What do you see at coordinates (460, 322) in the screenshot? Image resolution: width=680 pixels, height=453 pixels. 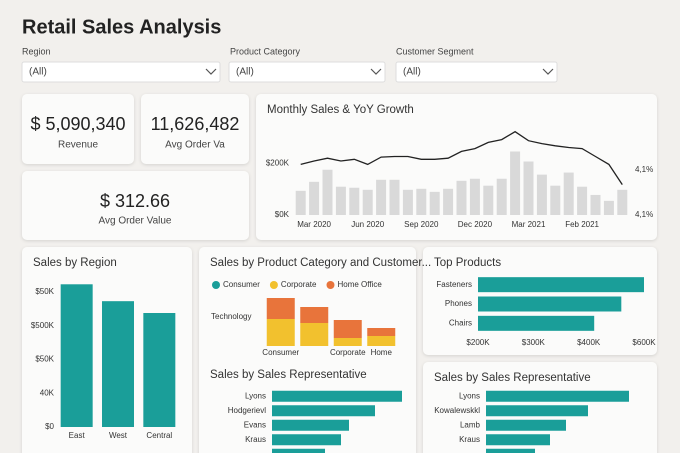 I see `y-tick-label: Chairs` at bounding box center [460, 322].